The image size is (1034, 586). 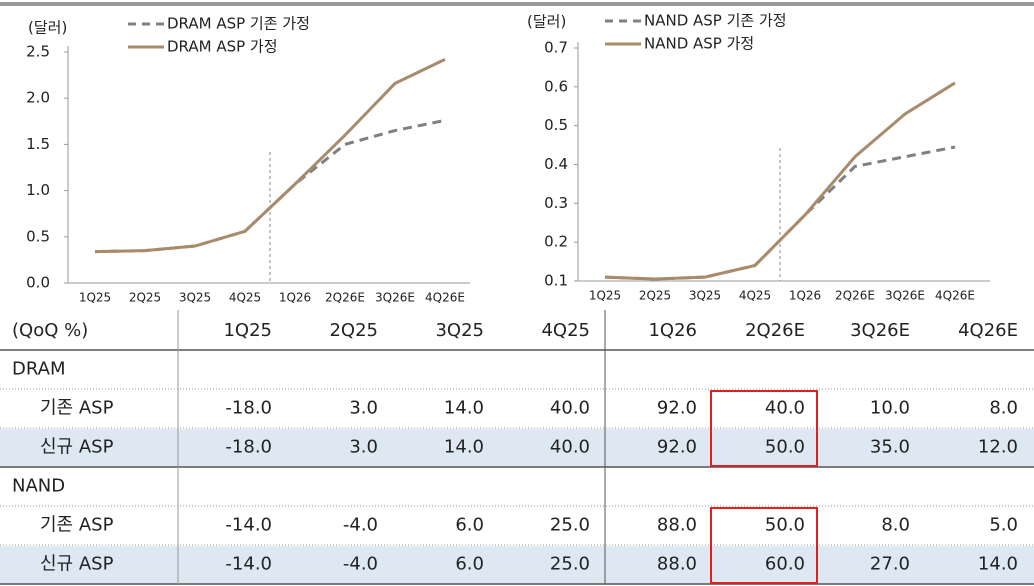 I want to click on section-label: DRAM, so click(x=38, y=369).